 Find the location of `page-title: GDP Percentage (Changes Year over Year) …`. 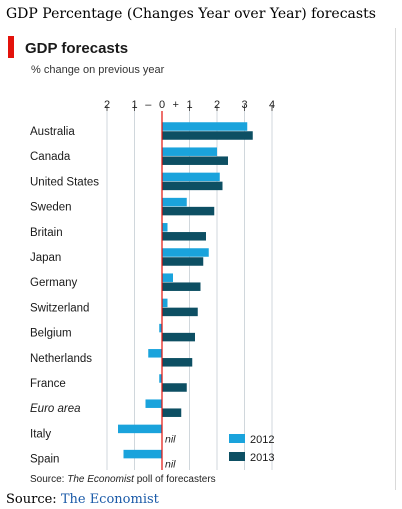

page-title: GDP Percentage (Changes Year over Year) … is located at coordinates (191, 14).